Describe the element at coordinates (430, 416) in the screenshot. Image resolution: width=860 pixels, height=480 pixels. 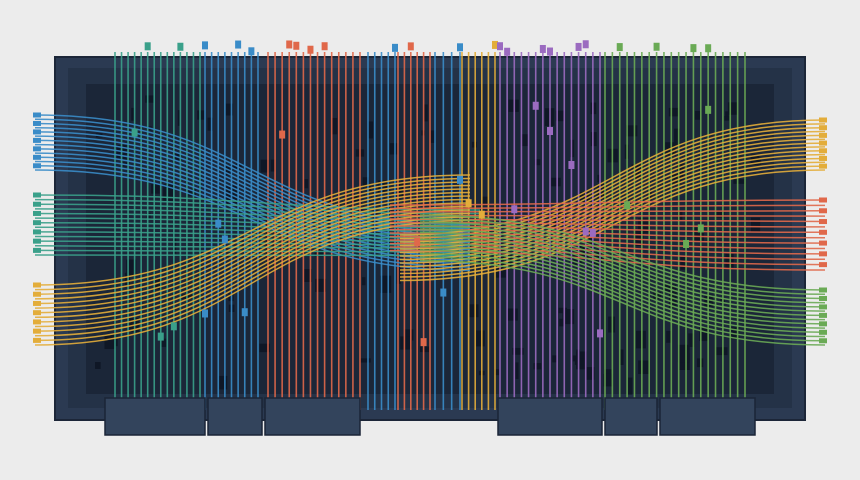
I see `base-boxes` at that location.